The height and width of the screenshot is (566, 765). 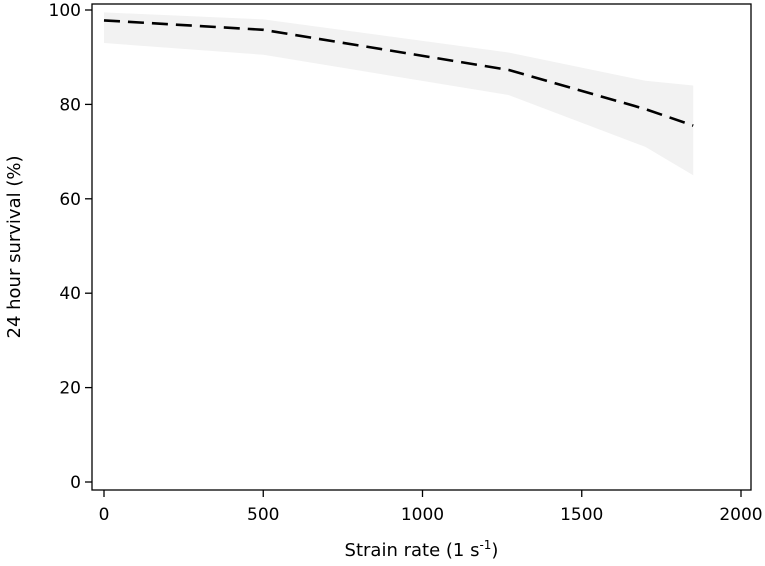 I want to click on y-tick-label: 60, so click(x=70, y=200).